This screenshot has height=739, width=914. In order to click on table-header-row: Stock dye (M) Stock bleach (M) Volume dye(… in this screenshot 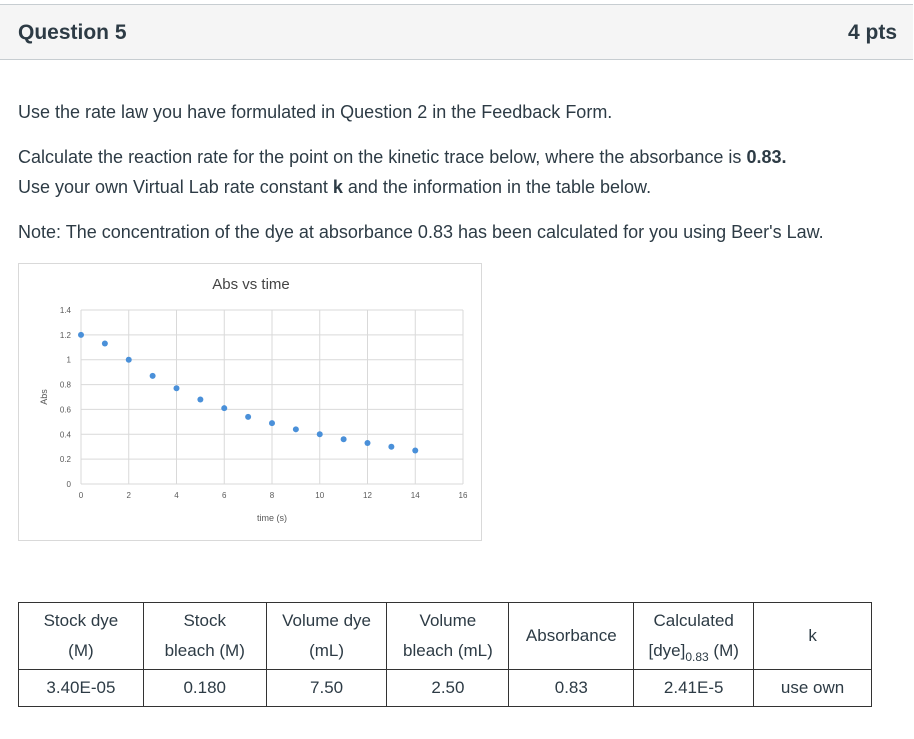, I will do `click(445, 636)`.